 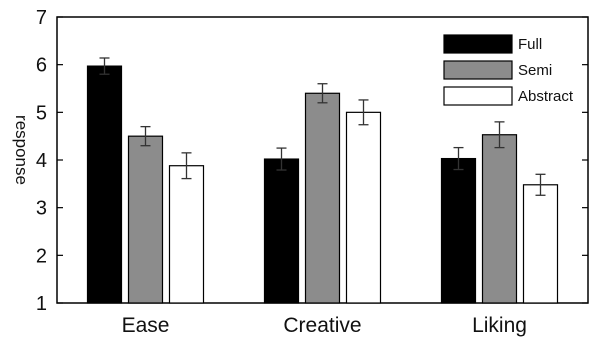 What do you see at coordinates (478, 44) in the screenshot?
I see `legend-swatch-full` at bounding box center [478, 44].